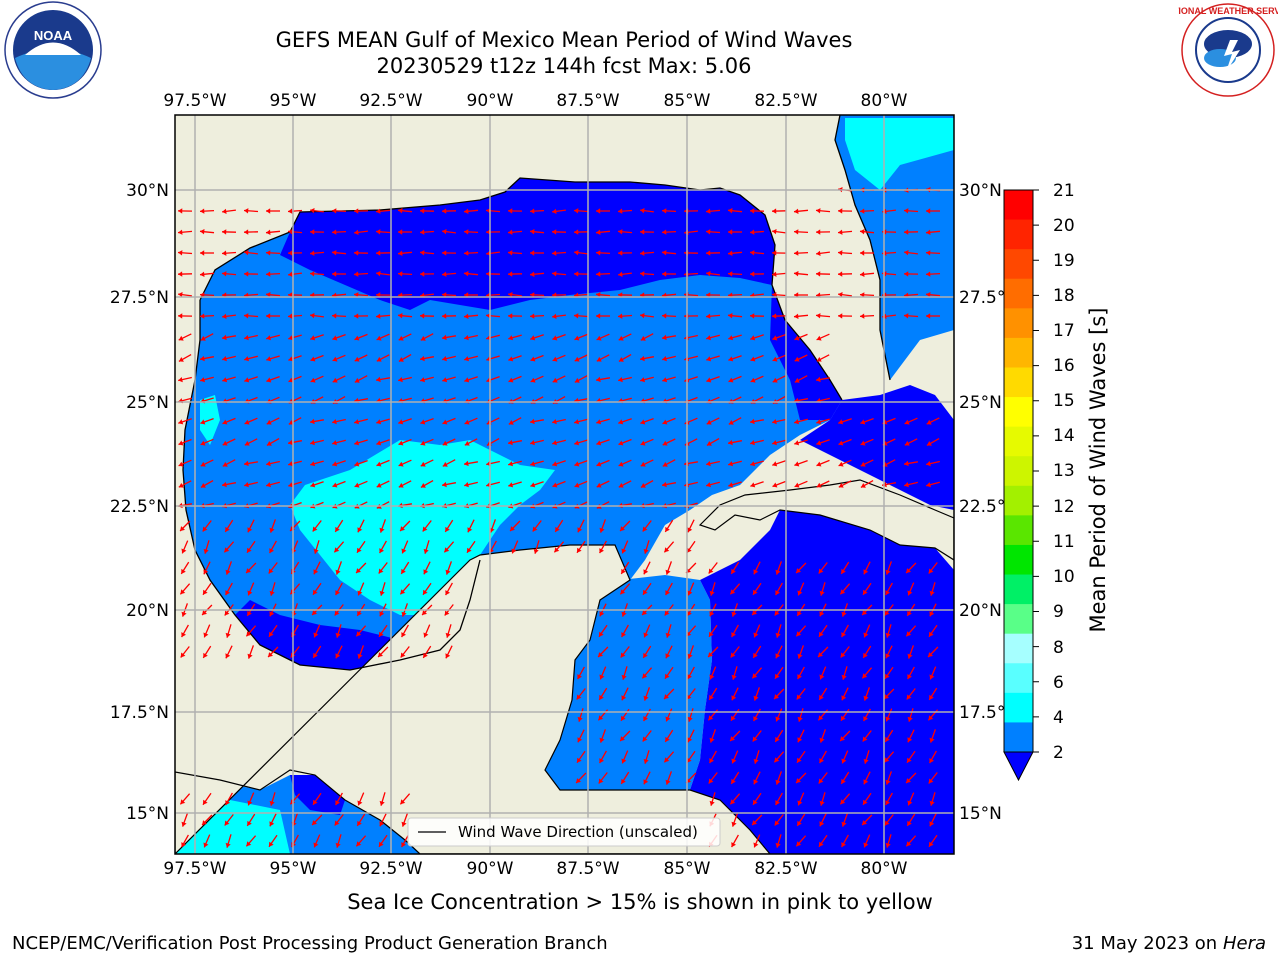 Image resolution: width=1280 pixels, height=960 pixels. What do you see at coordinates (490, 869) in the screenshot?
I see `lon-label: 90°W` at bounding box center [490, 869].